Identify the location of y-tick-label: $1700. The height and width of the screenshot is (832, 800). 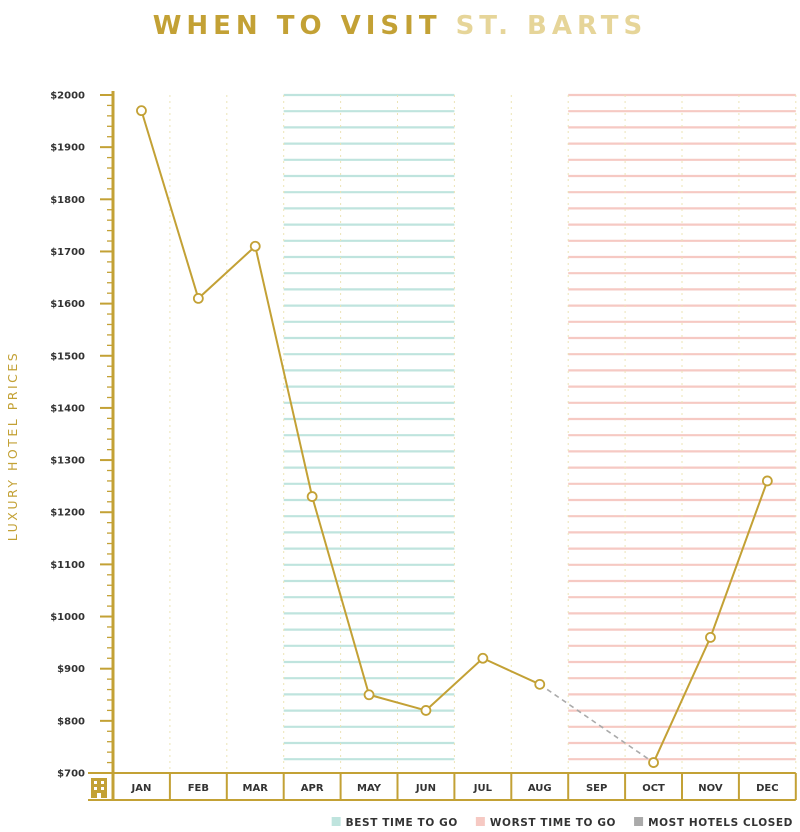
(67, 252).